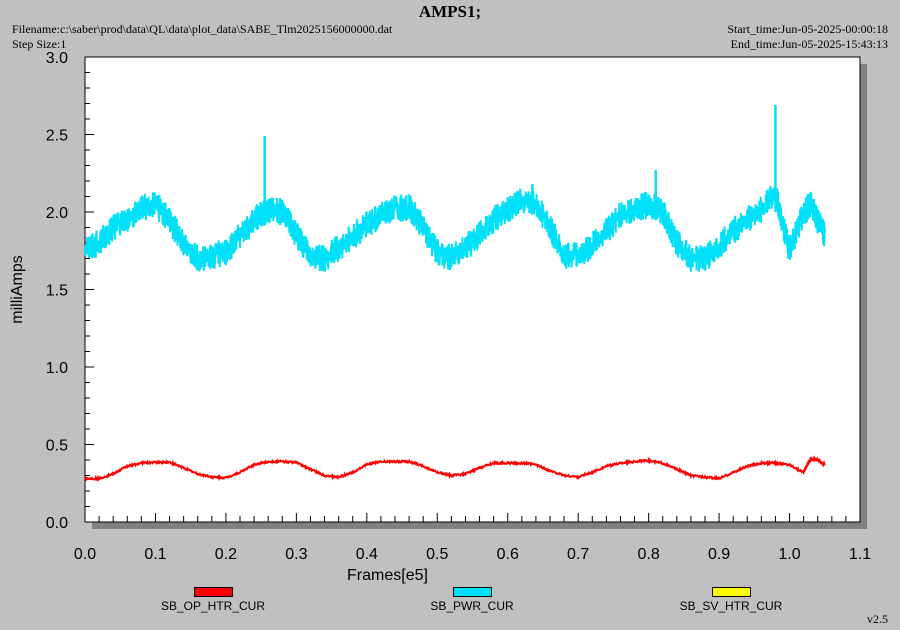  I want to click on chart-title: AMPS1;, so click(450, 11).